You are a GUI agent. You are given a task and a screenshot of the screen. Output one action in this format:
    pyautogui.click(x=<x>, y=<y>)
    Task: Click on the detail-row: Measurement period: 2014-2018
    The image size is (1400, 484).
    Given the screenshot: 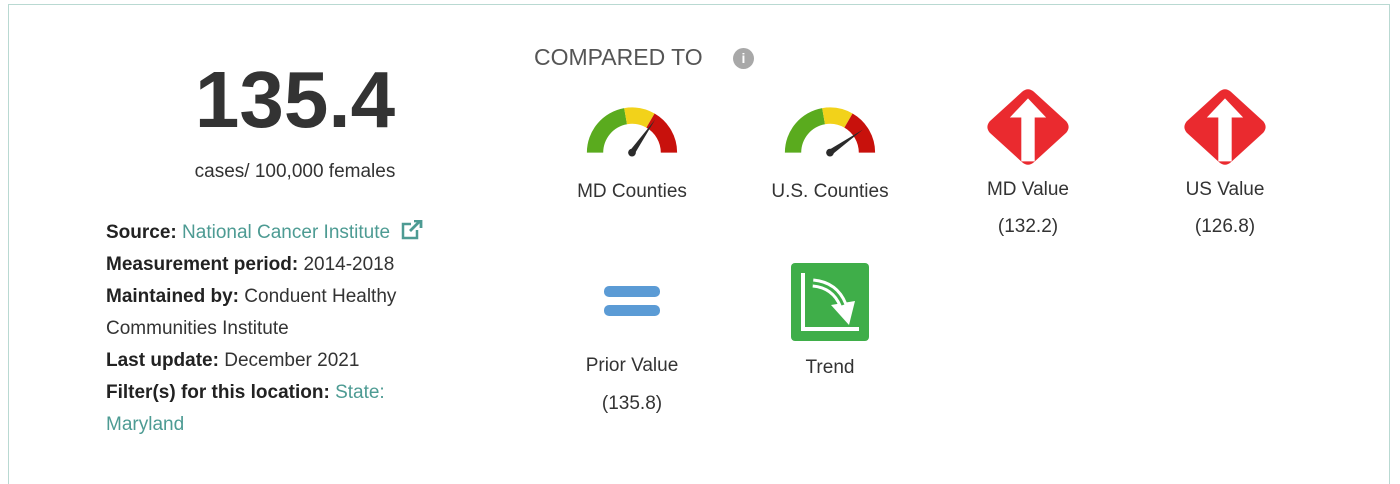 What is the action you would take?
    pyautogui.click(x=283, y=265)
    